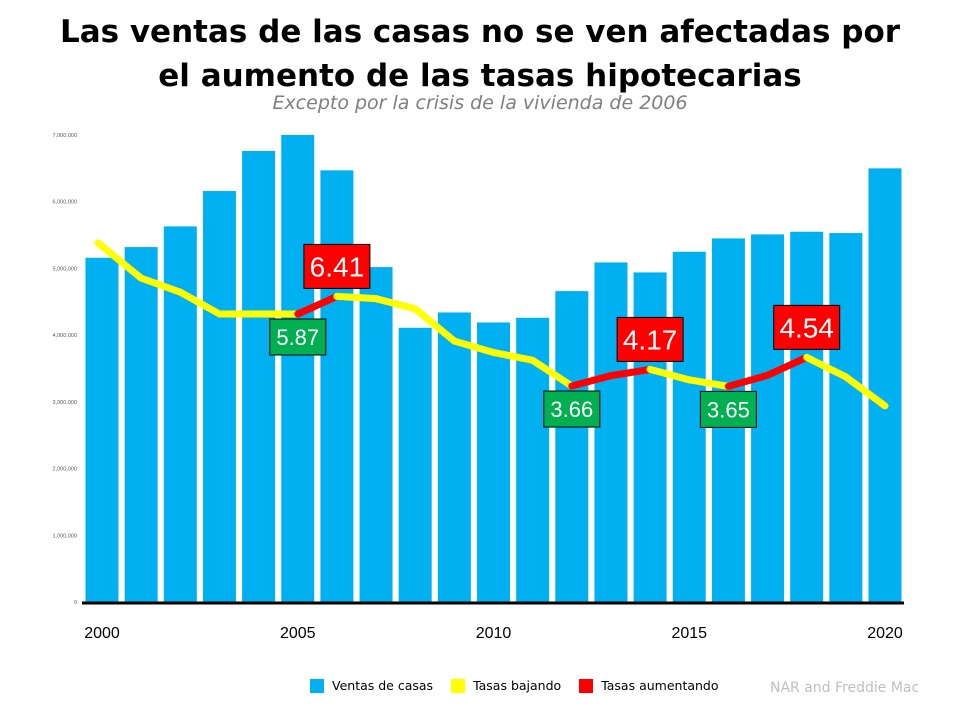 Image resolution: width=960 pixels, height=720 pixels. I want to click on legend-item-rising: Tasas aumentando, so click(649, 685).